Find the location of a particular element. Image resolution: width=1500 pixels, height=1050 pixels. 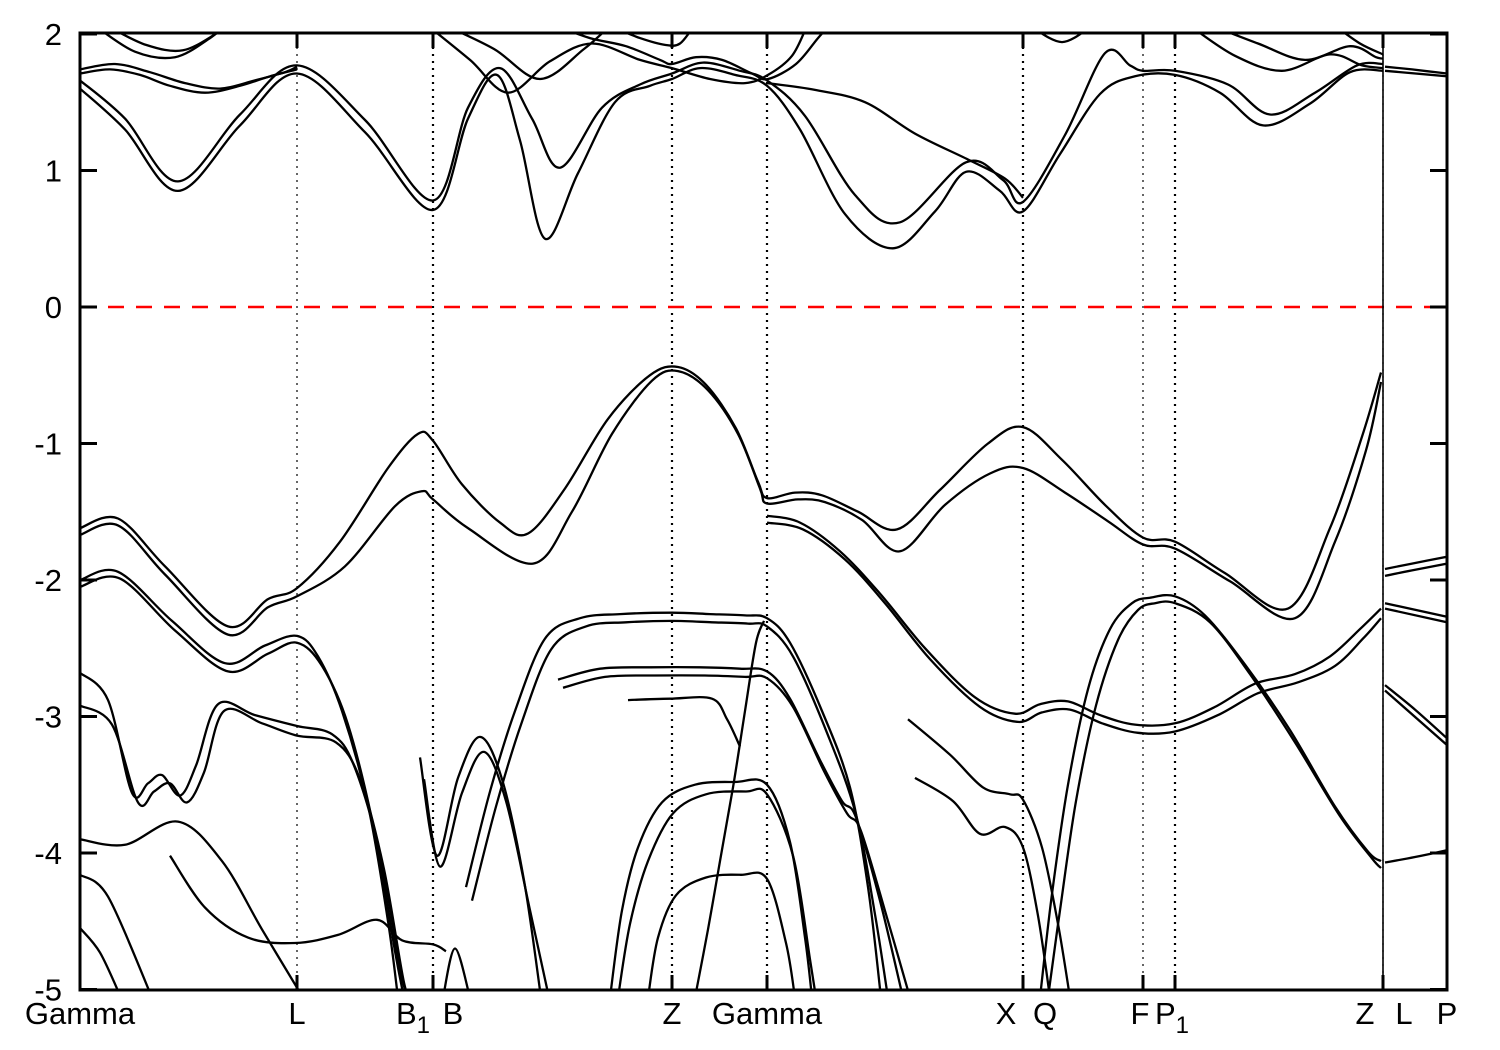

kpoint-label: X is located at coordinates (1006, 1013).